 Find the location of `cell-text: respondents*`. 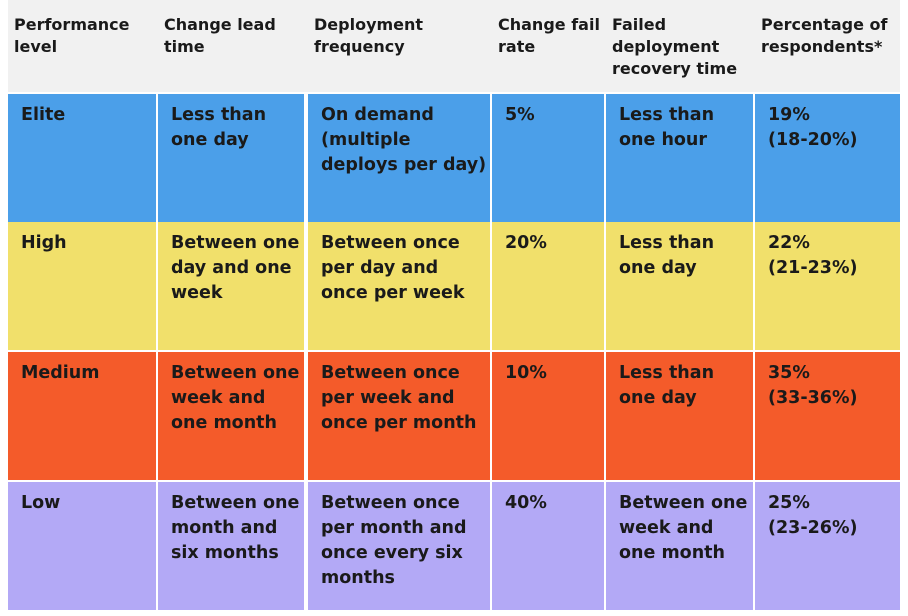

cell-text: respondents* is located at coordinates (822, 46).